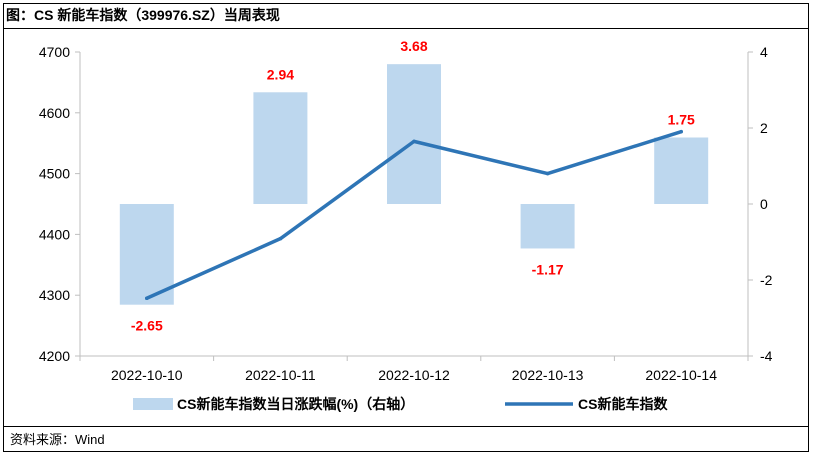 The height and width of the screenshot is (457, 814). Describe the element at coordinates (153, 404) in the screenshot. I see `legend-bar-swatch` at that location.